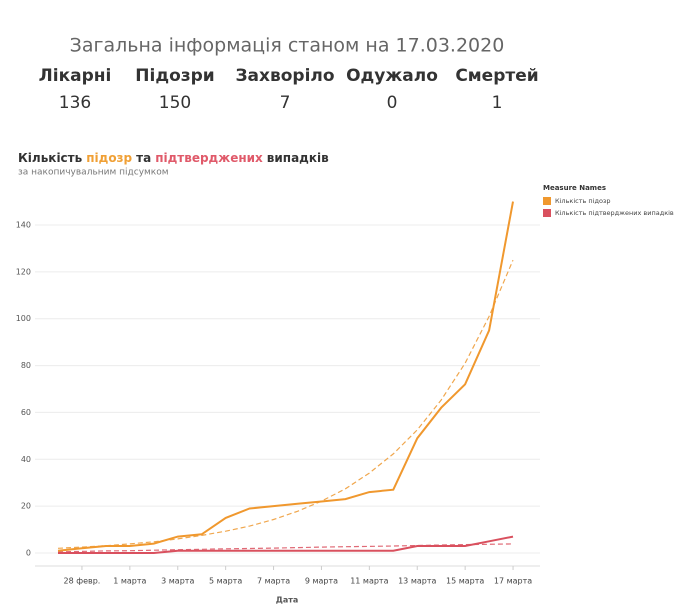 This screenshot has width=685, height=615. What do you see at coordinates (75, 103) in the screenshot?
I see `kpi-value: 136` at bounding box center [75, 103].